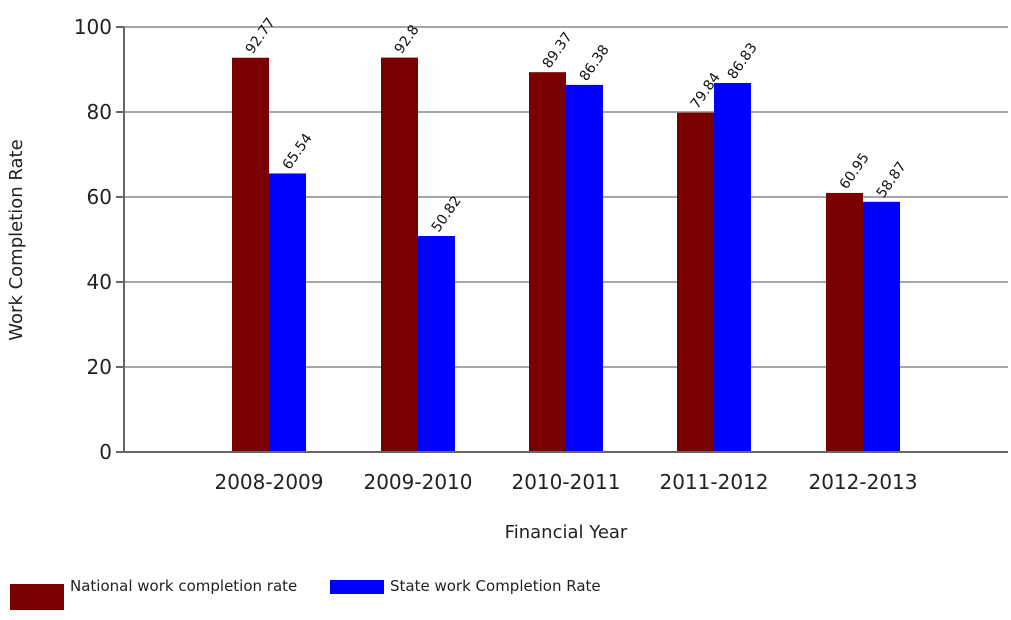 This screenshot has width=1011, height=620. I want to click on legend-label-national: National work completion rate, so click(184, 586).